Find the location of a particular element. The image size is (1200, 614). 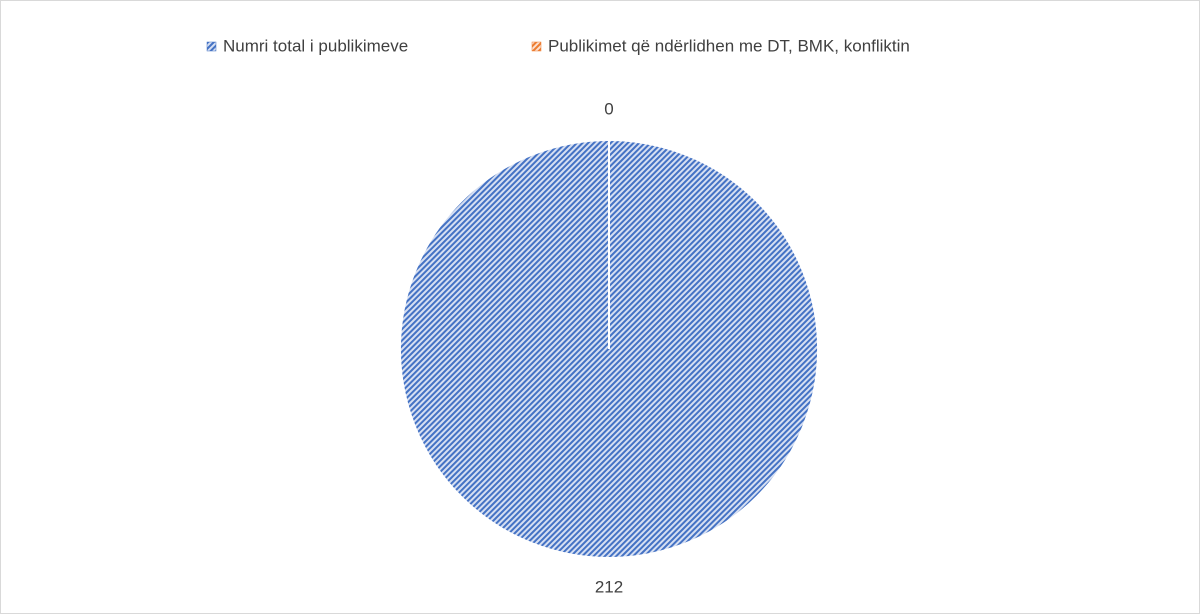

data-label: 0 is located at coordinates (608, 108).